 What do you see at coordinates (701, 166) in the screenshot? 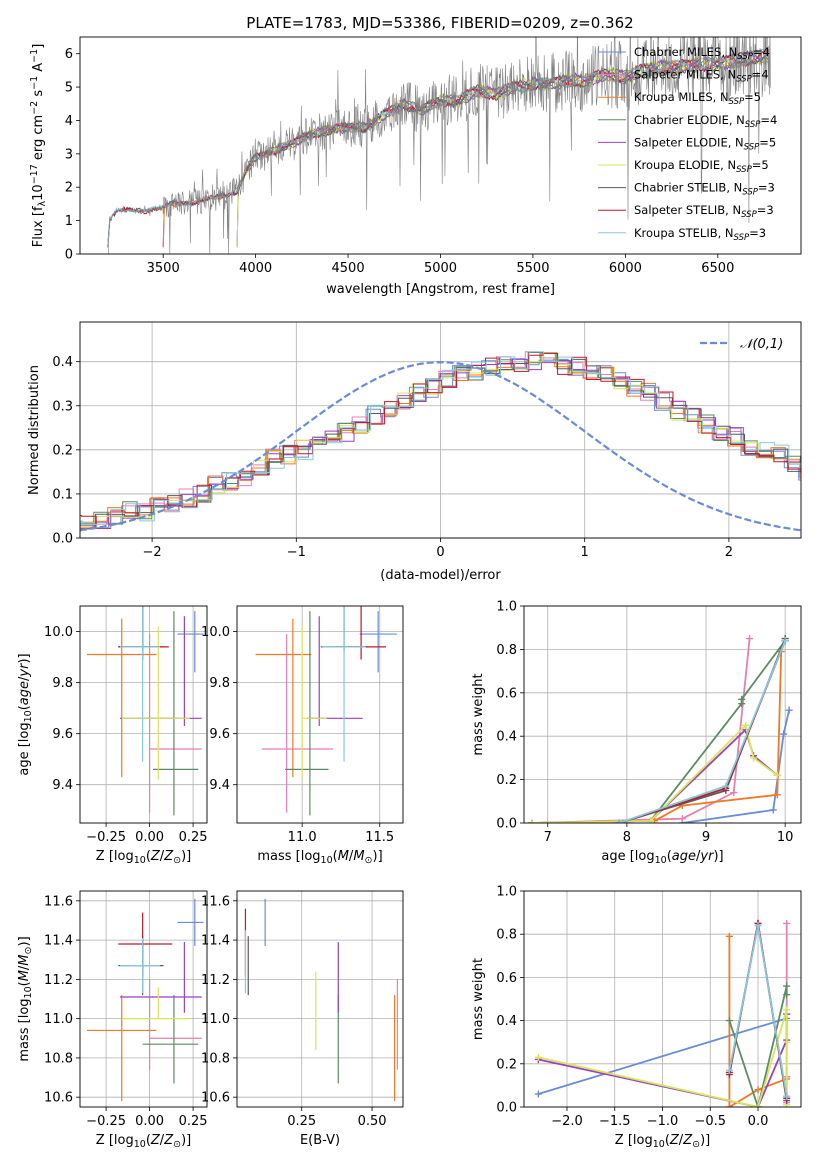
I see `legend-entry: Kroupa ELODIE, NSSP=5` at bounding box center [701, 166].